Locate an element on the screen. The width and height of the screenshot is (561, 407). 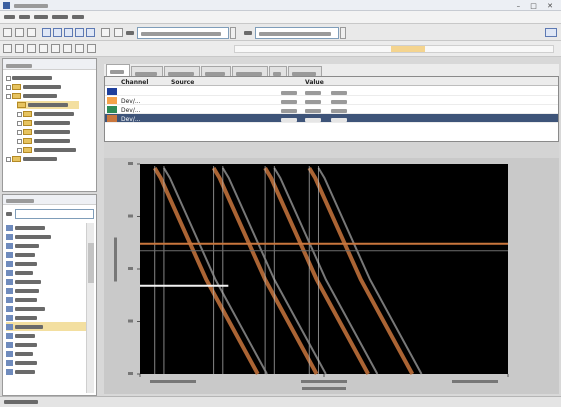
from-time-field is located at coordinates (183, 33).